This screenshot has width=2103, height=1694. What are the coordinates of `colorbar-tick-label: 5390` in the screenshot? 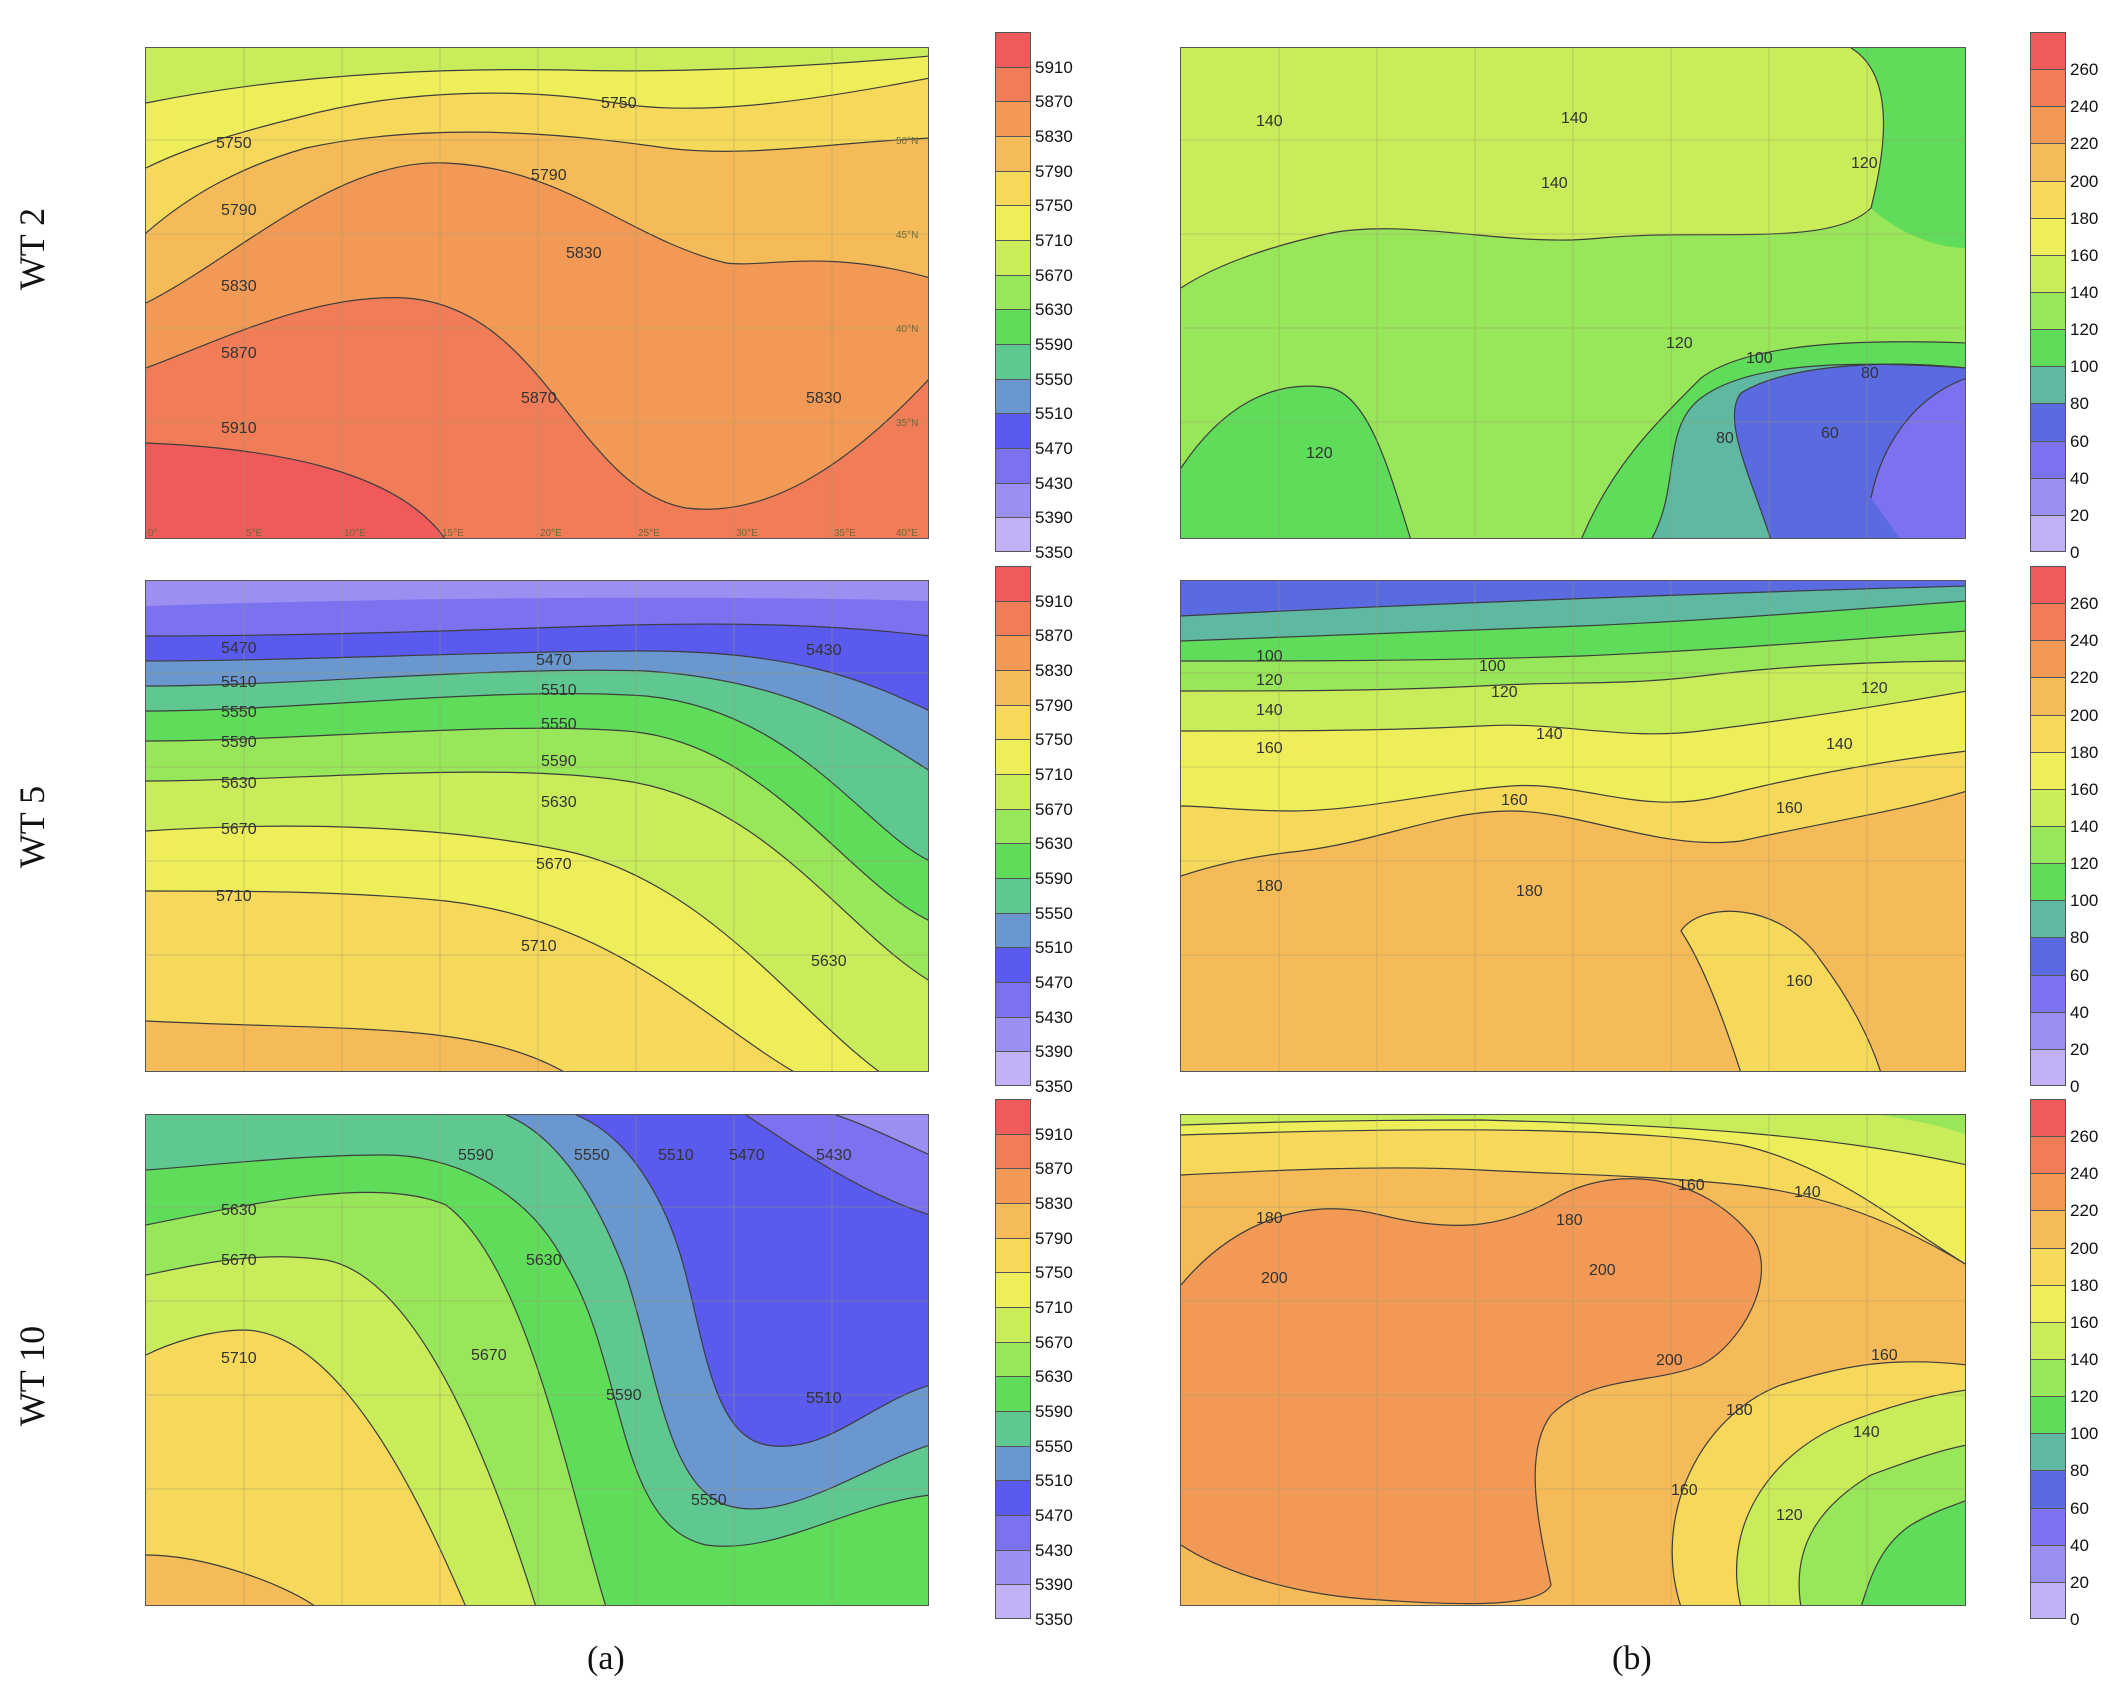 It's located at (1054, 518).